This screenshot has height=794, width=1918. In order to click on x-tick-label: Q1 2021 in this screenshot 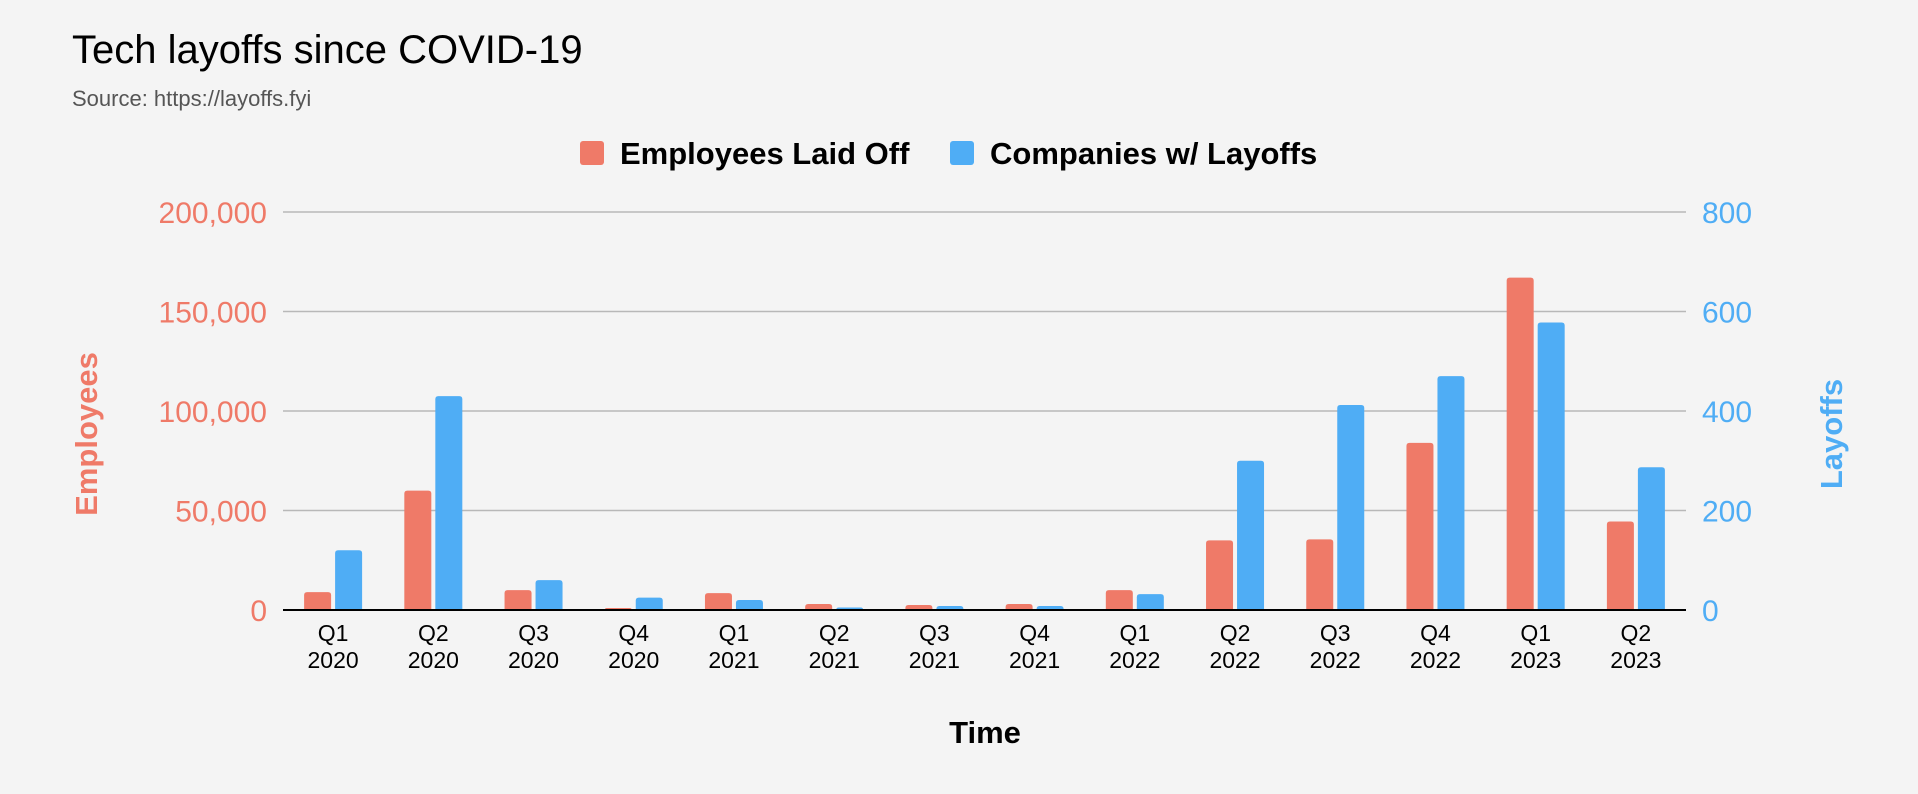, I will do `click(733, 646)`.